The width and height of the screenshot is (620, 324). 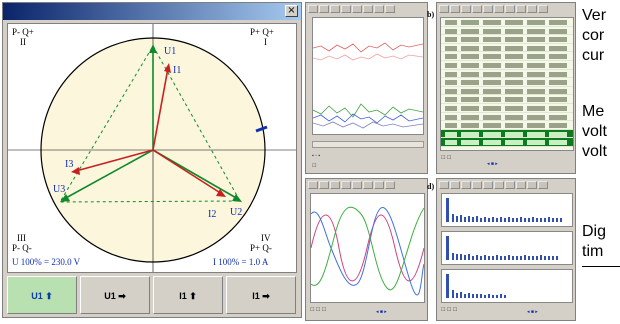 What do you see at coordinates (221, 193) in the screenshot?
I see `i2-arrowhead` at bounding box center [221, 193].